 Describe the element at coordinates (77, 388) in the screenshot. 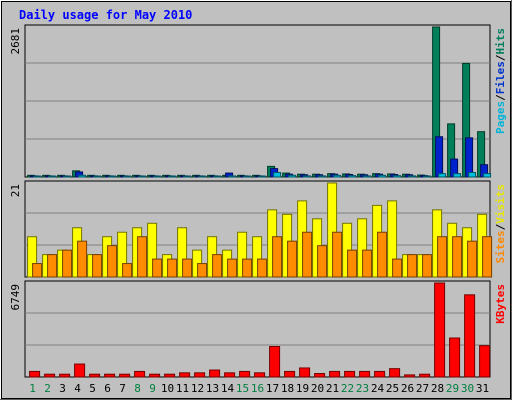

I see `x-tick-label: 4` at that location.